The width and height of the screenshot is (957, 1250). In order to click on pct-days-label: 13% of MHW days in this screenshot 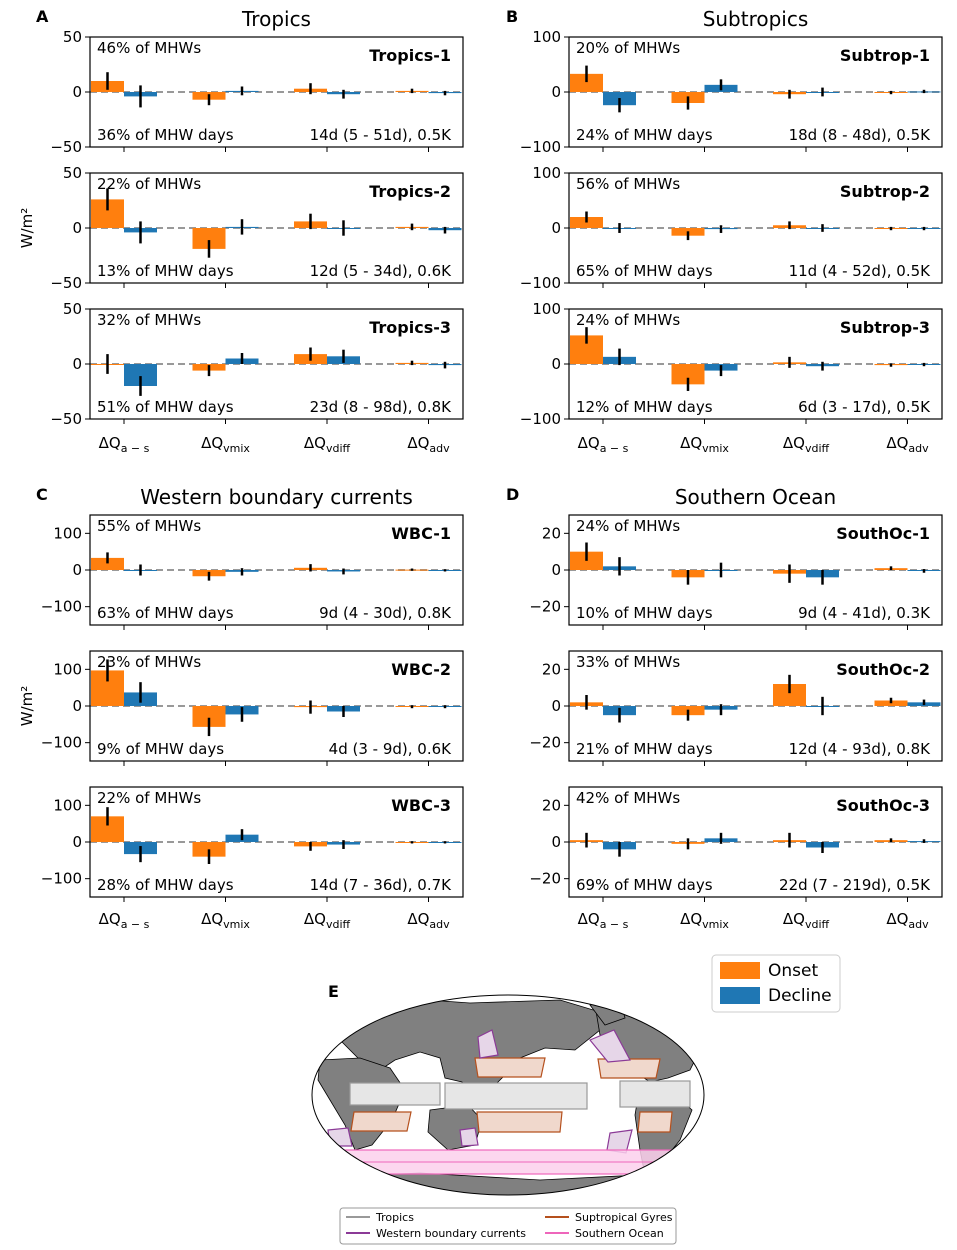, I will do `click(165, 271)`.